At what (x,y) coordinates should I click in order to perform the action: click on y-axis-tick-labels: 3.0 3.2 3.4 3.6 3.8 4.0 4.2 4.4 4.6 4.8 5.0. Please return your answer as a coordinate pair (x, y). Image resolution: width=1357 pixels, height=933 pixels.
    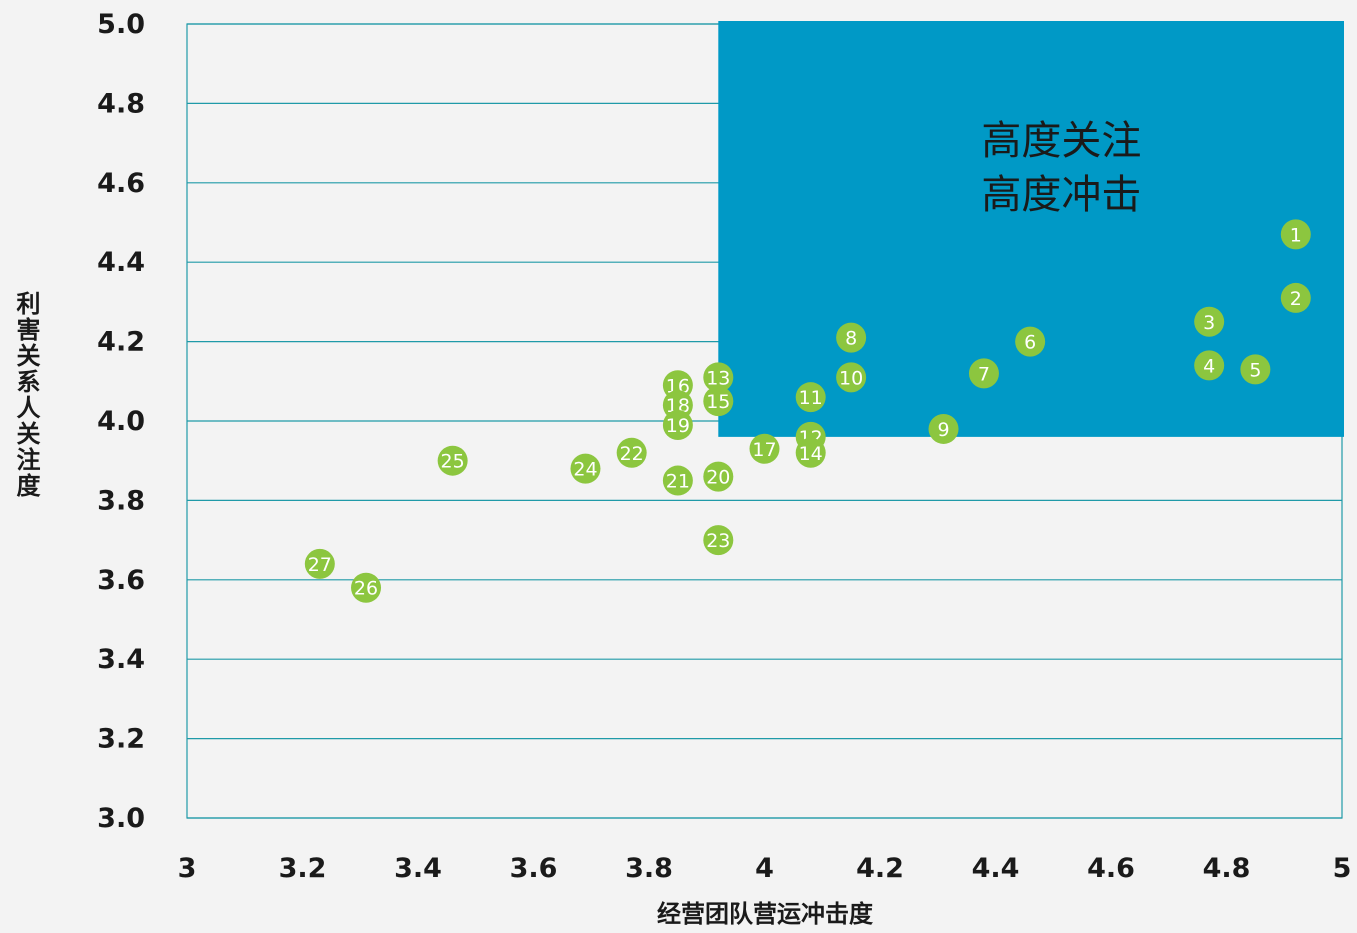
    Looking at the image, I should click on (121, 421).